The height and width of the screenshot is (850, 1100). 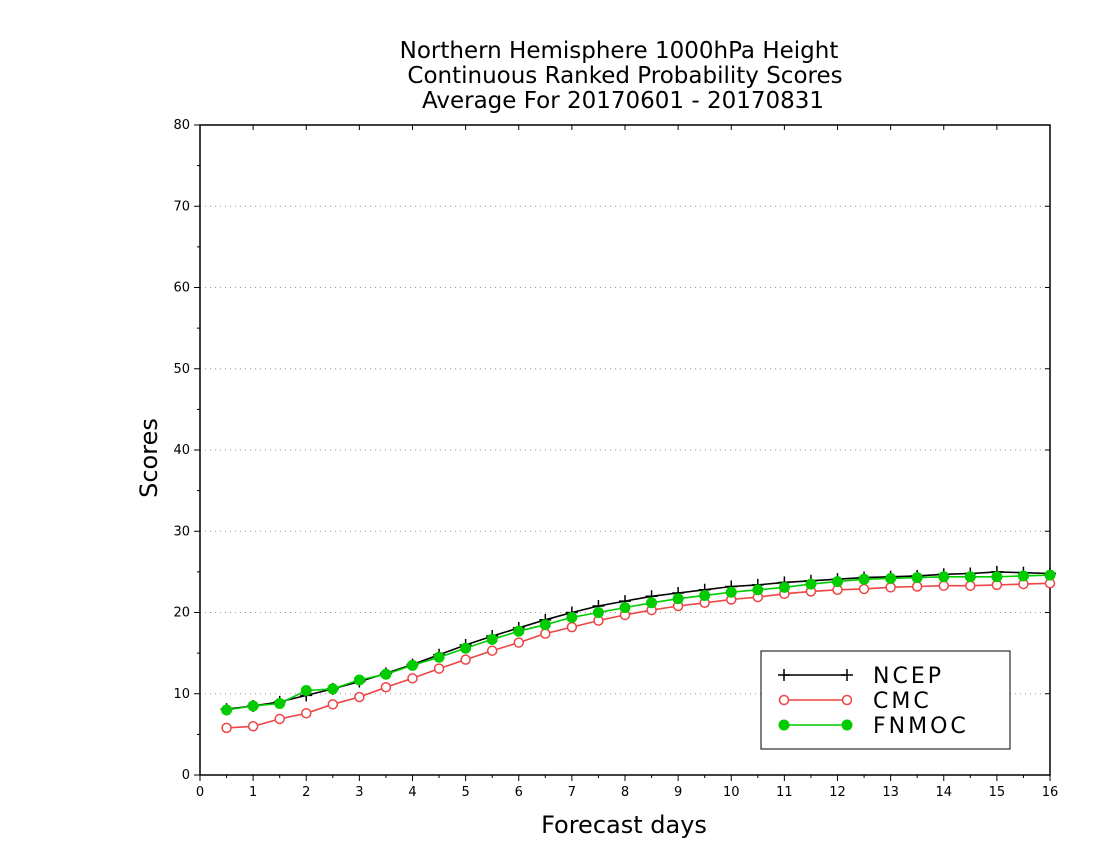 I want to click on y-tick-label: 60, so click(x=181, y=288).